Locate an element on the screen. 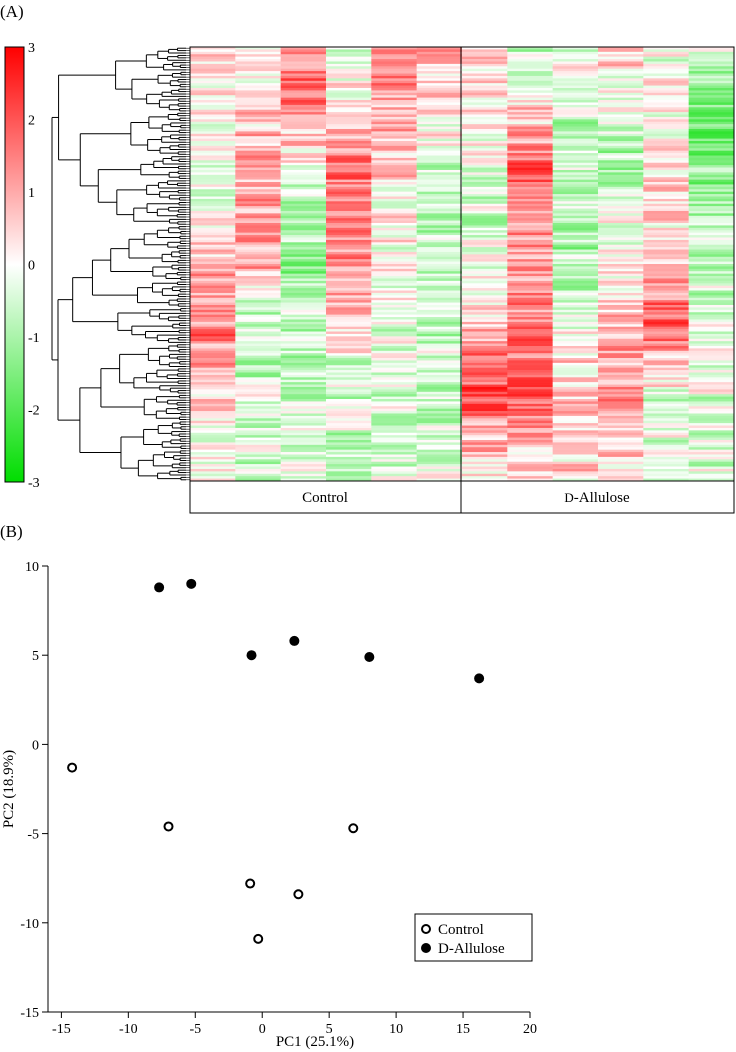 The width and height of the screenshot is (736, 1052). point-allulose is located at coordinates (369, 656).